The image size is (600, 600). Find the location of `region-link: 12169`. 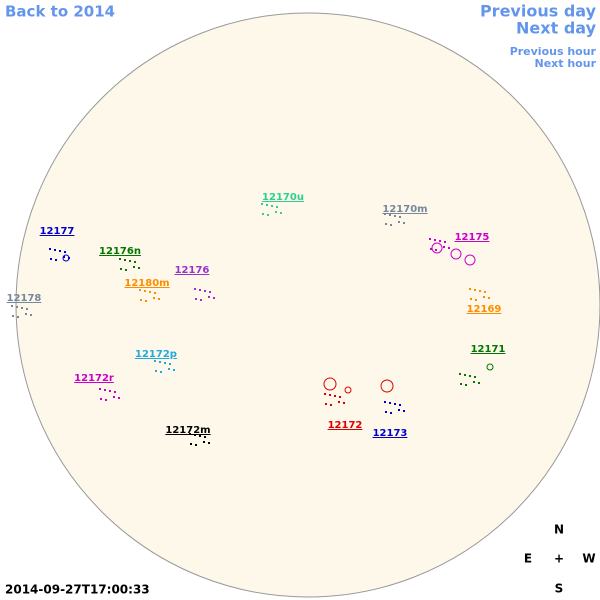

region-link: 12169 is located at coordinates (484, 309).